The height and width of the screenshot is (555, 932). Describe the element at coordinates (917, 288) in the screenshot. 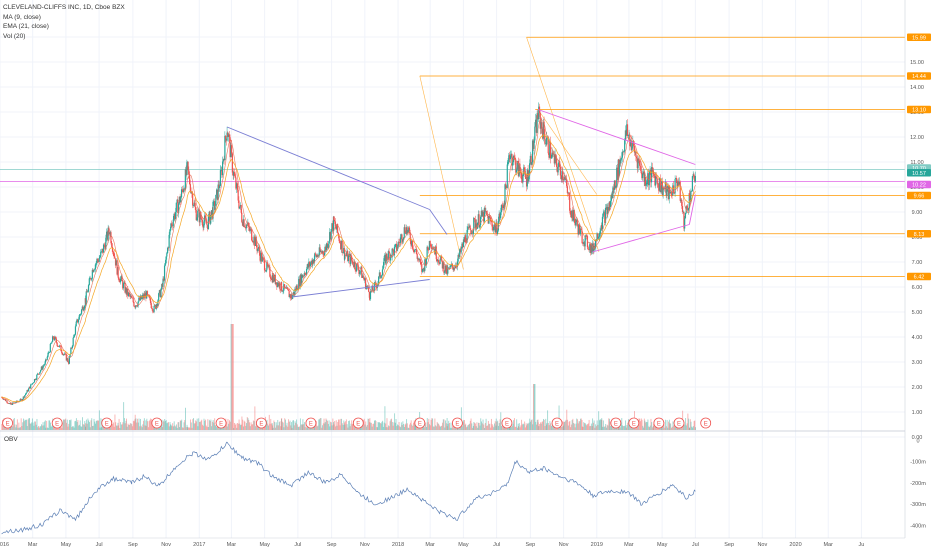

I see `y-tick-label: 6.00` at that location.